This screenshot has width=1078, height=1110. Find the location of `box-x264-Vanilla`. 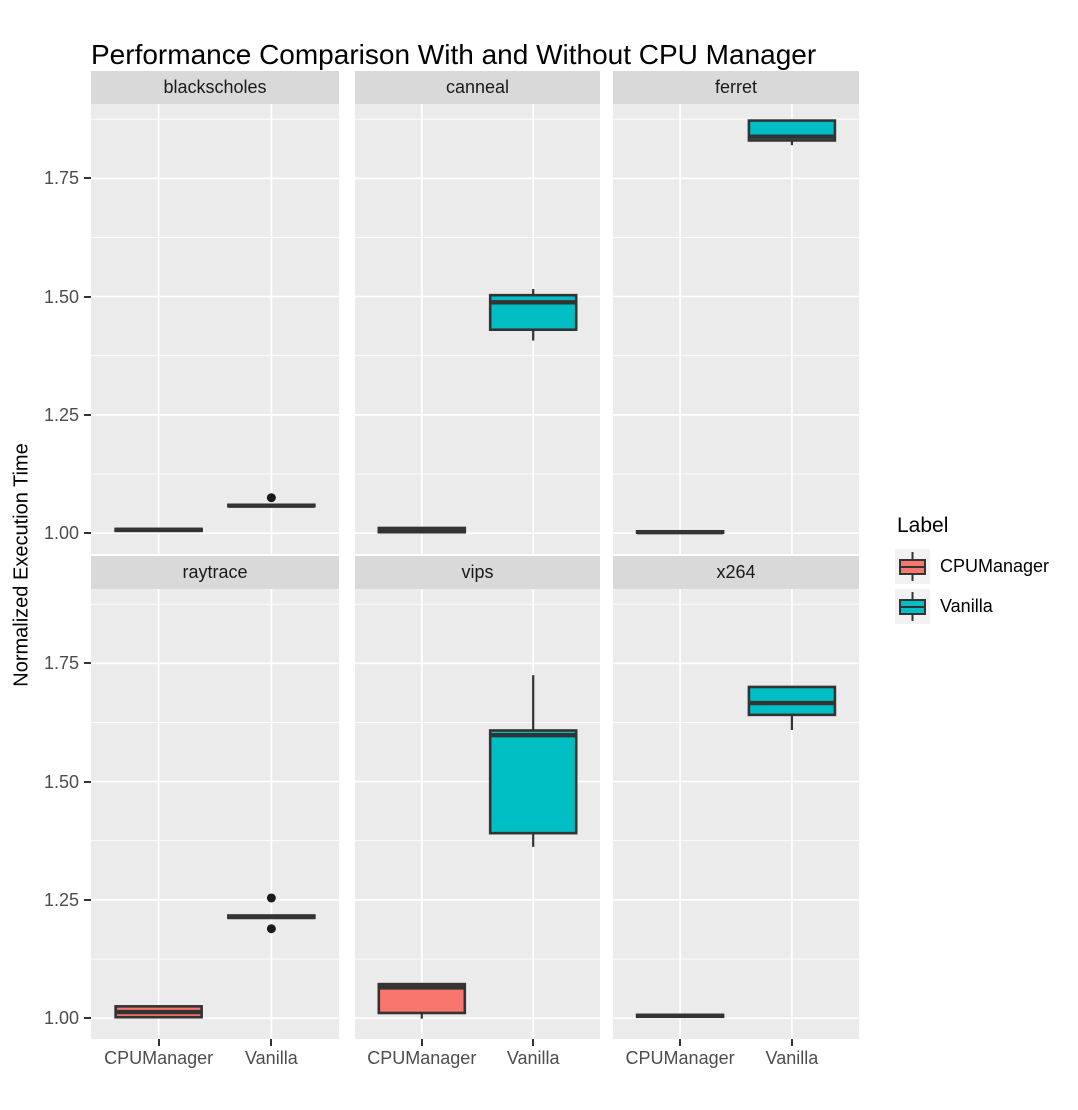

box-x264-Vanilla is located at coordinates (792, 708).